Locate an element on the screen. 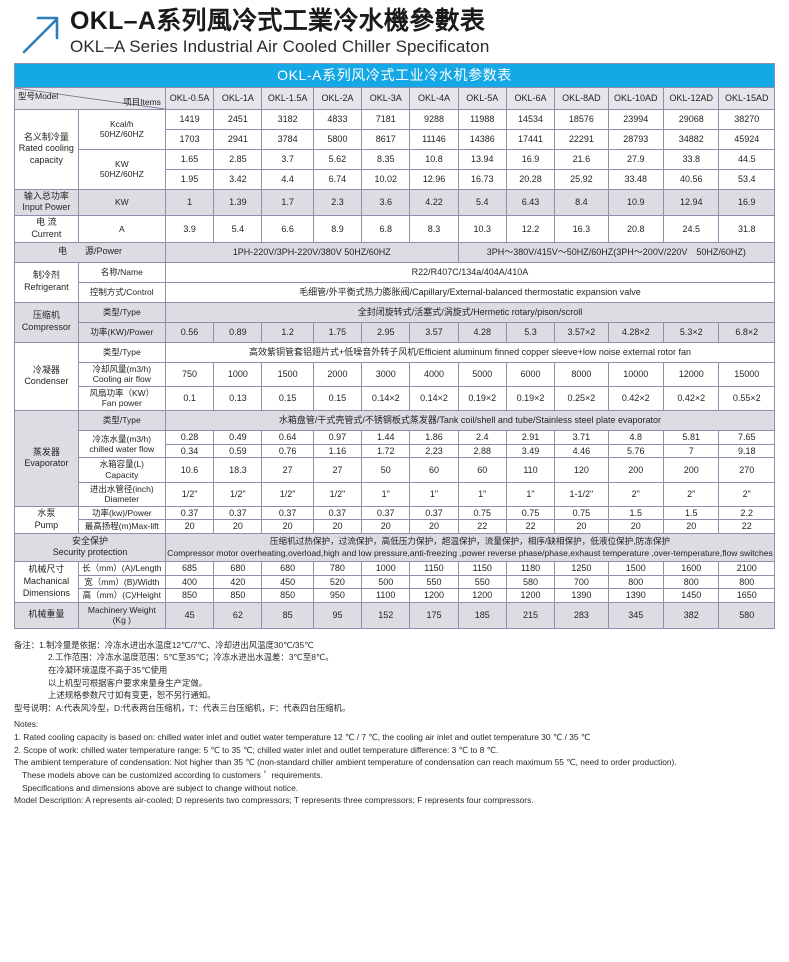 The height and width of the screenshot is (962, 789). unit-cooling-air-flow: 冷却风量(m3/h) Cooling air flow is located at coordinates (121, 374).